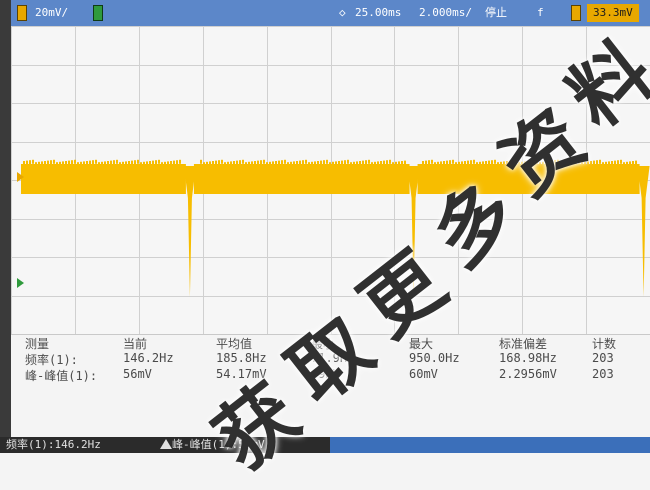 This screenshot has height=490, width=650. Describe the element at coordinates (528, 358) in the screenshot. I see `row-frequency-std: 168.98Hz` at that location.